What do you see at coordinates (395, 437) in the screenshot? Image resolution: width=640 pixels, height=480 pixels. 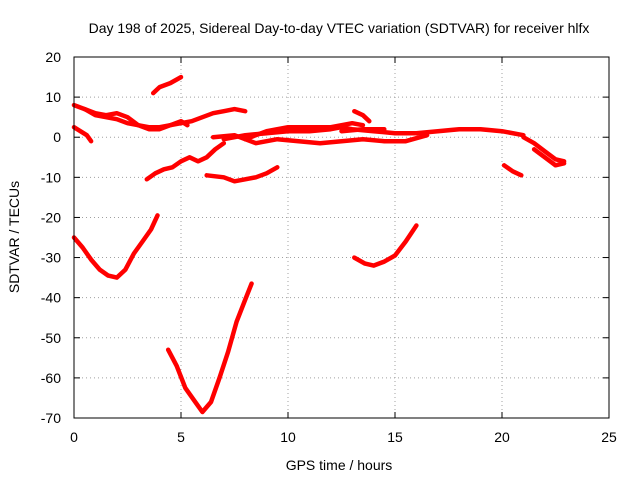 I see `x-tick-label: 15` at bounding box center [395, 437].